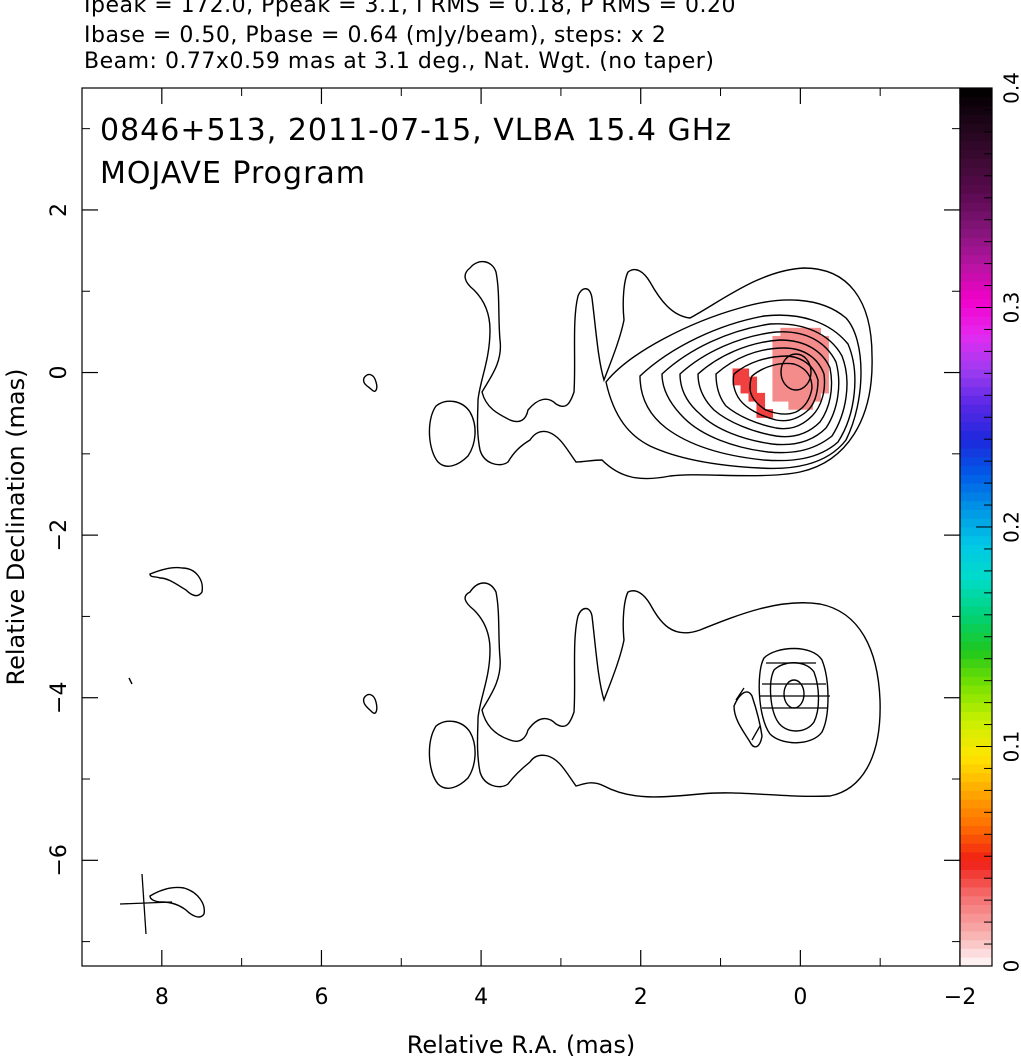 This screenshot has width=1021, height=1060. What do you see at coordinates (16, 526) in the screenshot?
I see `y-axis-label: Relative Declination (mas)` at bounding box center [16, 526].